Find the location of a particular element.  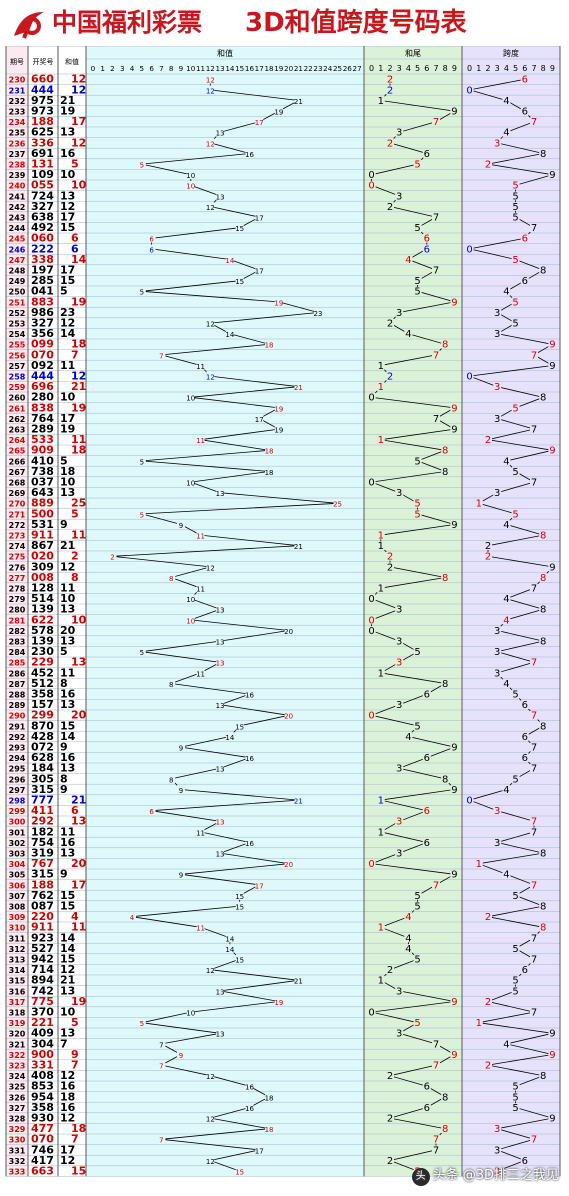

table-row: 260 280 10 10 0 8 is located at coordinates (278, 397).